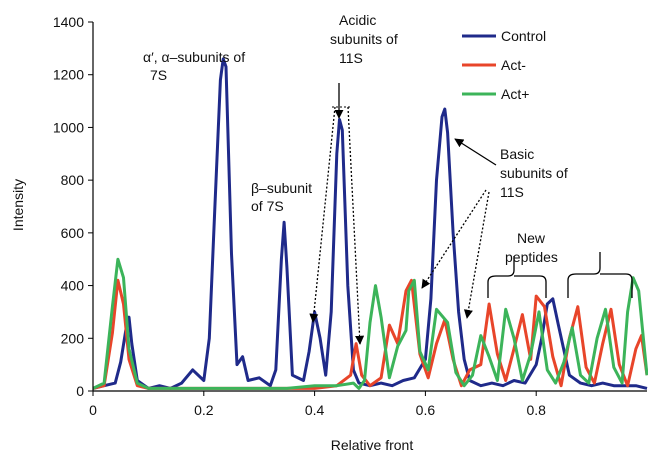  What do you see at coordinates (531, 257) in the screenshot?
I see `annotation-new-peptides-line-2: peptides` at bounding box center [531, 257].